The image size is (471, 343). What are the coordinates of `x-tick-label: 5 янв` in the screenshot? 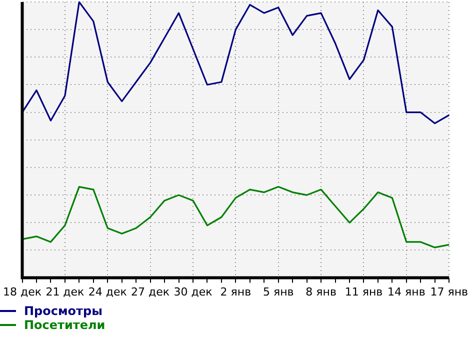 It's located at (278, 291).